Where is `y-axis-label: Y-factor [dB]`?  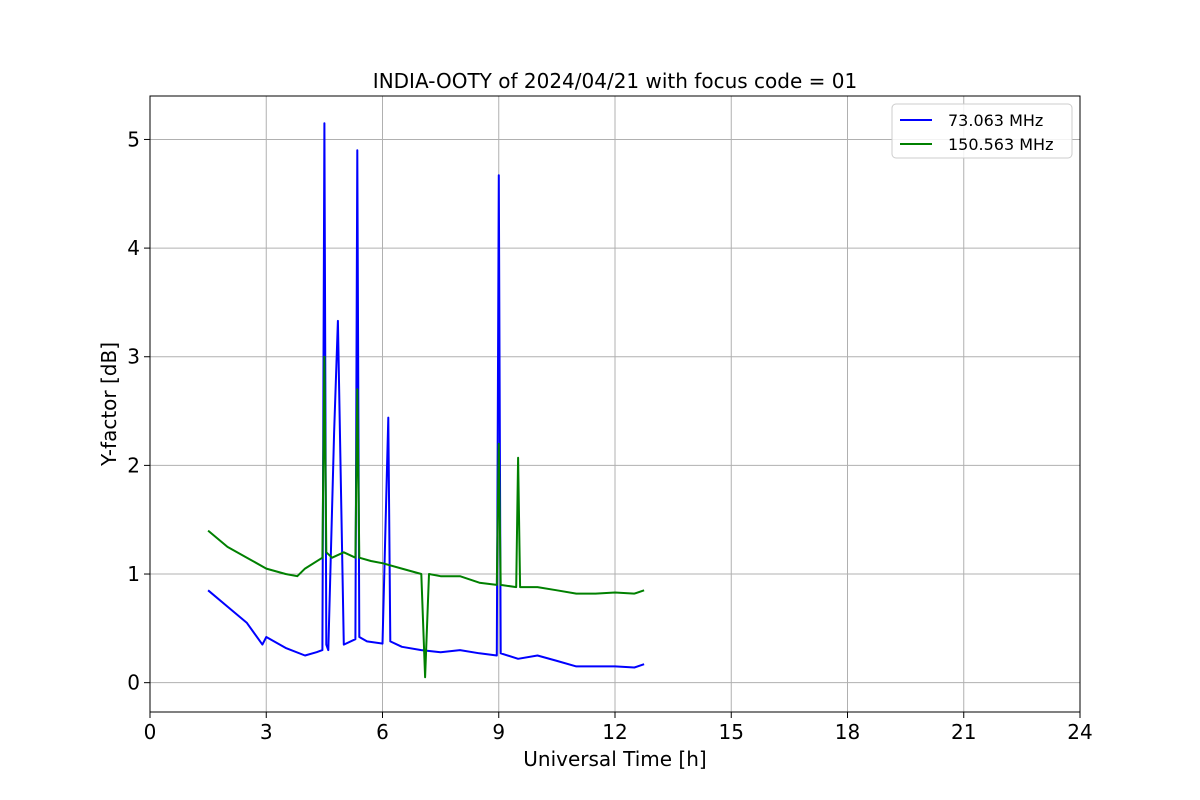 y-axis-label: Y-factor [dB] is located at coordinates (109, 404).